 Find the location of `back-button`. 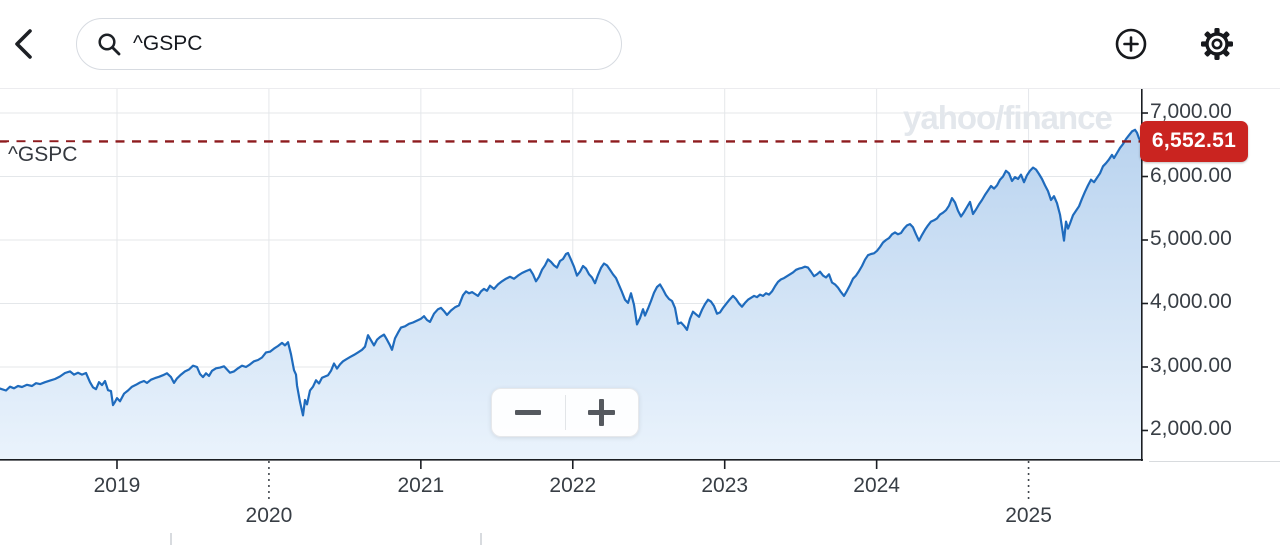

back-button is located at coordinates (24, 44).